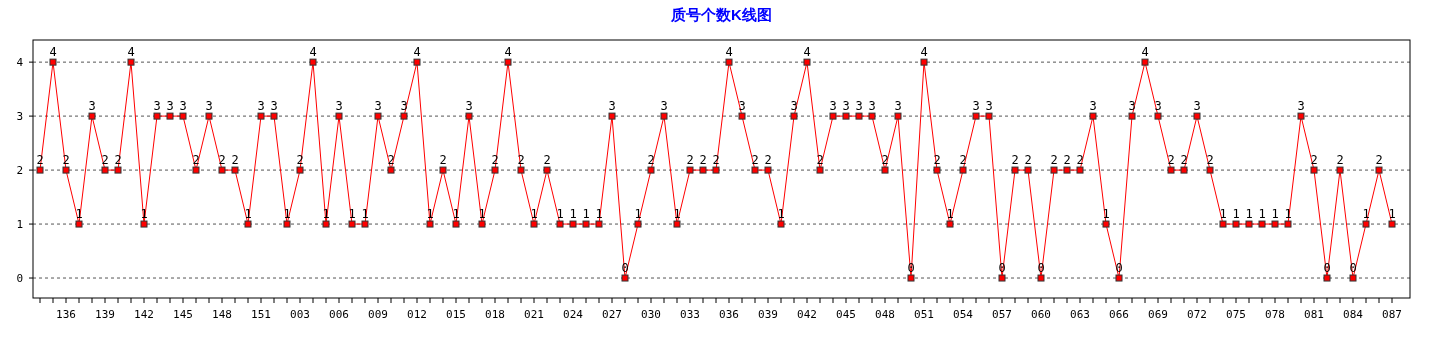 This screenshot has width=1440, height=350. I want to click on x-tick-label: 027, so click(612, 314).